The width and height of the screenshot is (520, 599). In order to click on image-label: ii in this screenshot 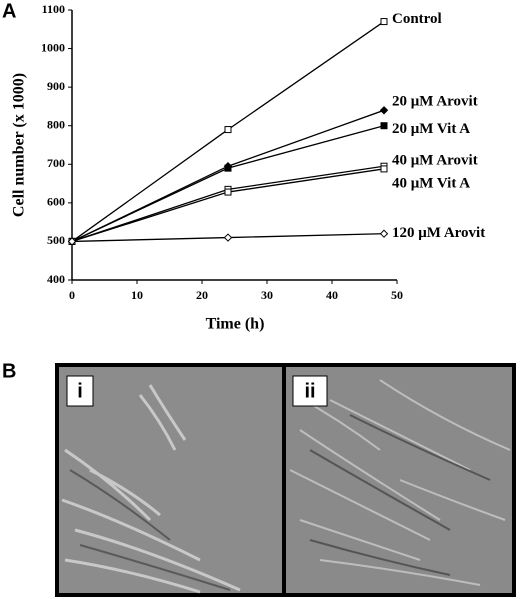, I will do `click(309, 391)`.